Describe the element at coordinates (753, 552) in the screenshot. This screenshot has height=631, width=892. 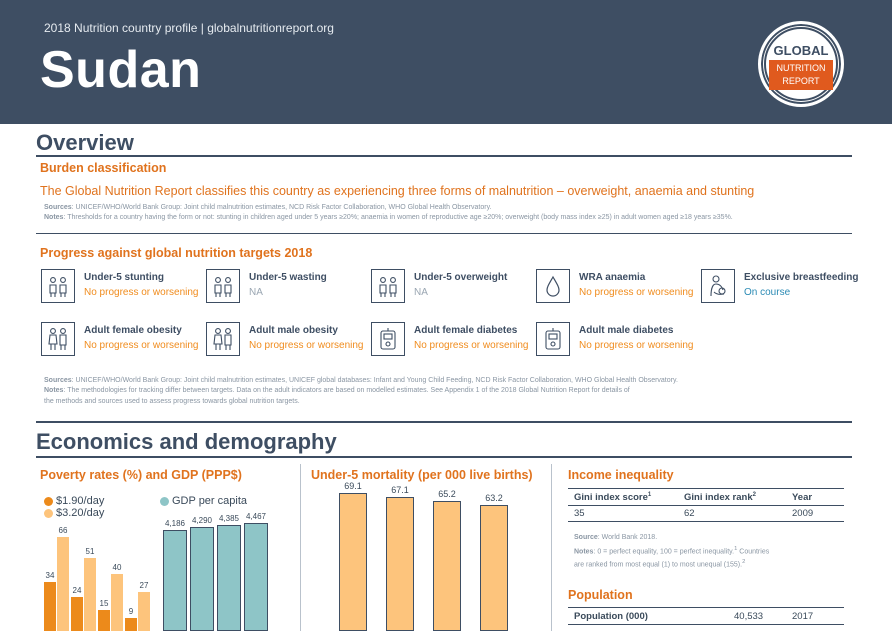
I see `income-notes-text2: Countries` at that location.